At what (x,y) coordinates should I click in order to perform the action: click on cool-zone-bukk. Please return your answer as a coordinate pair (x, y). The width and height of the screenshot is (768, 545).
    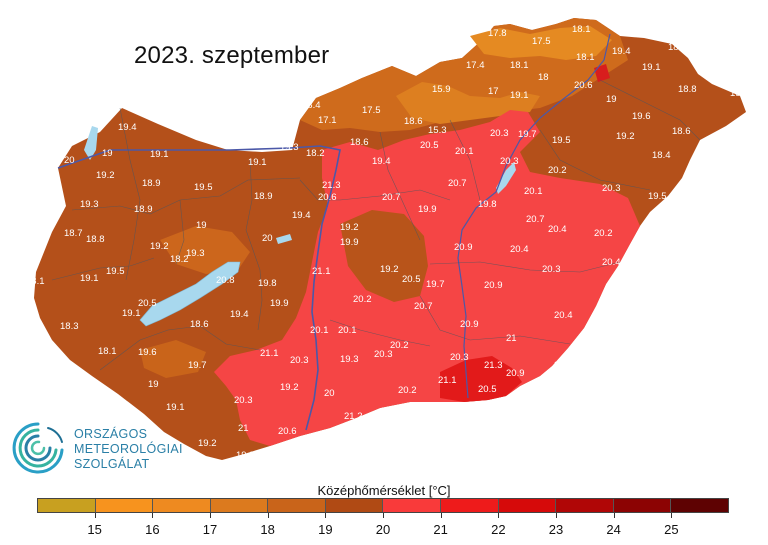
    Looking at the image, I should click on (541, 43).